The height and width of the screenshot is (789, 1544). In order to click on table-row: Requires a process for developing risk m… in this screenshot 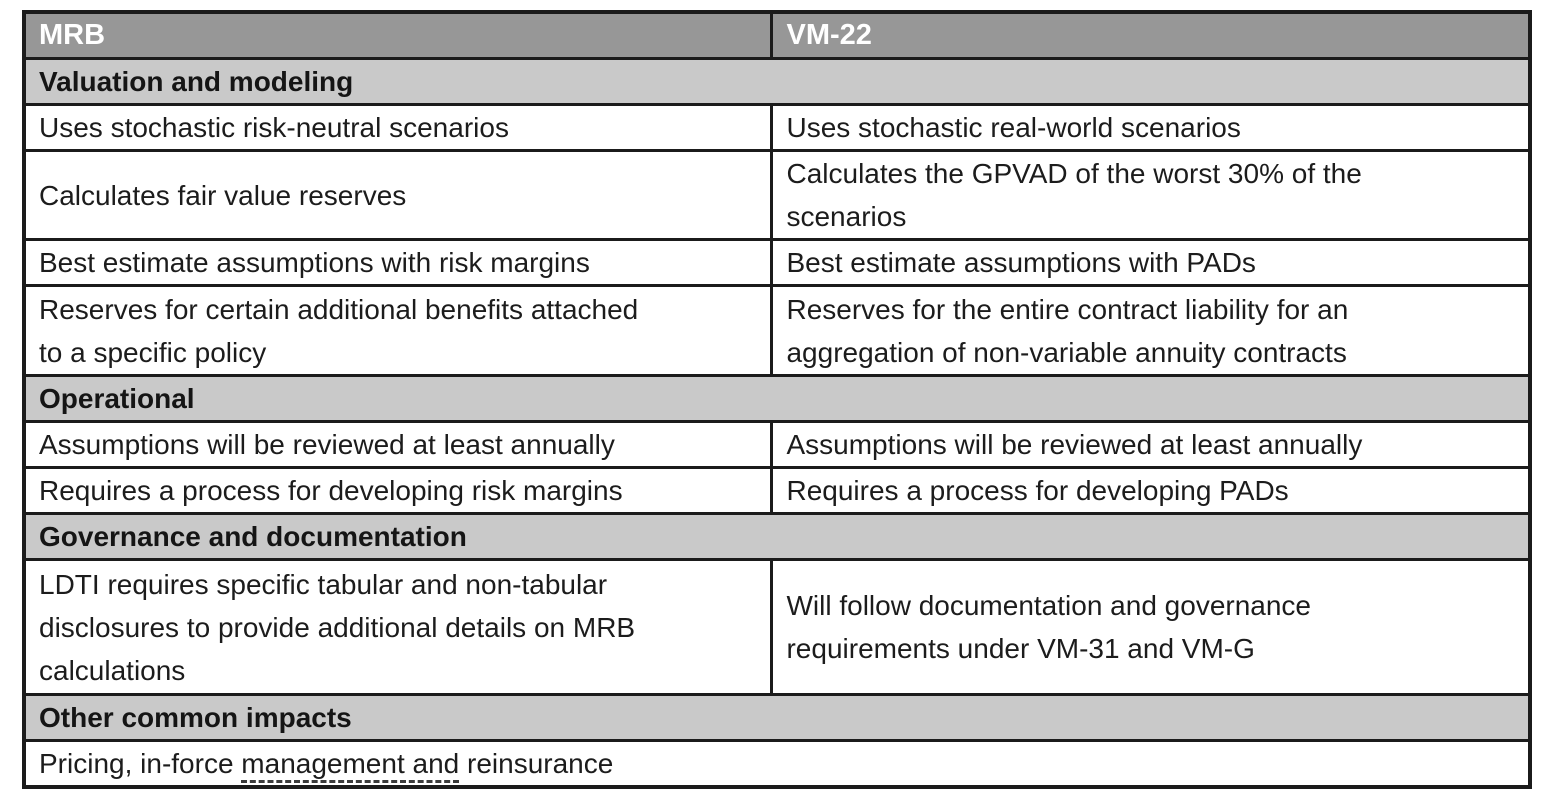, I will do `click(777, 490)`.